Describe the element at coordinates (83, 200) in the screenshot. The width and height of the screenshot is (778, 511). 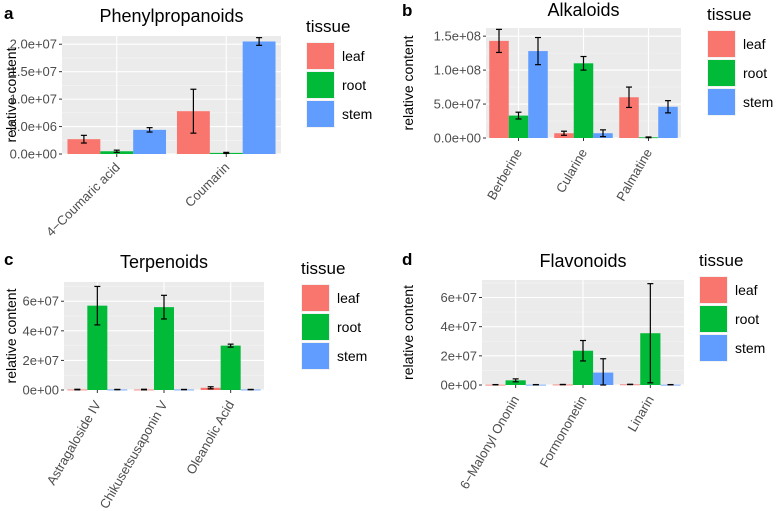
I see `x-tick-label: 4−Coumaric acid` at that location.